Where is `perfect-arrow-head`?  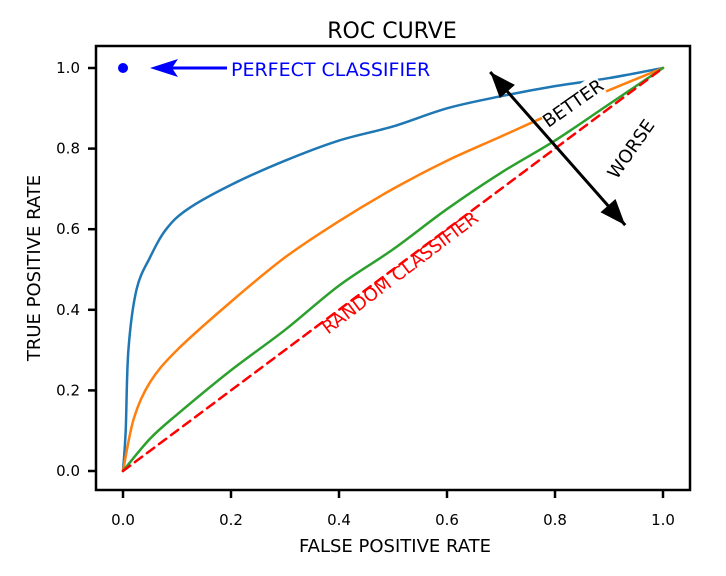 perfect-arrow-head is located at coordinates (164, 68).